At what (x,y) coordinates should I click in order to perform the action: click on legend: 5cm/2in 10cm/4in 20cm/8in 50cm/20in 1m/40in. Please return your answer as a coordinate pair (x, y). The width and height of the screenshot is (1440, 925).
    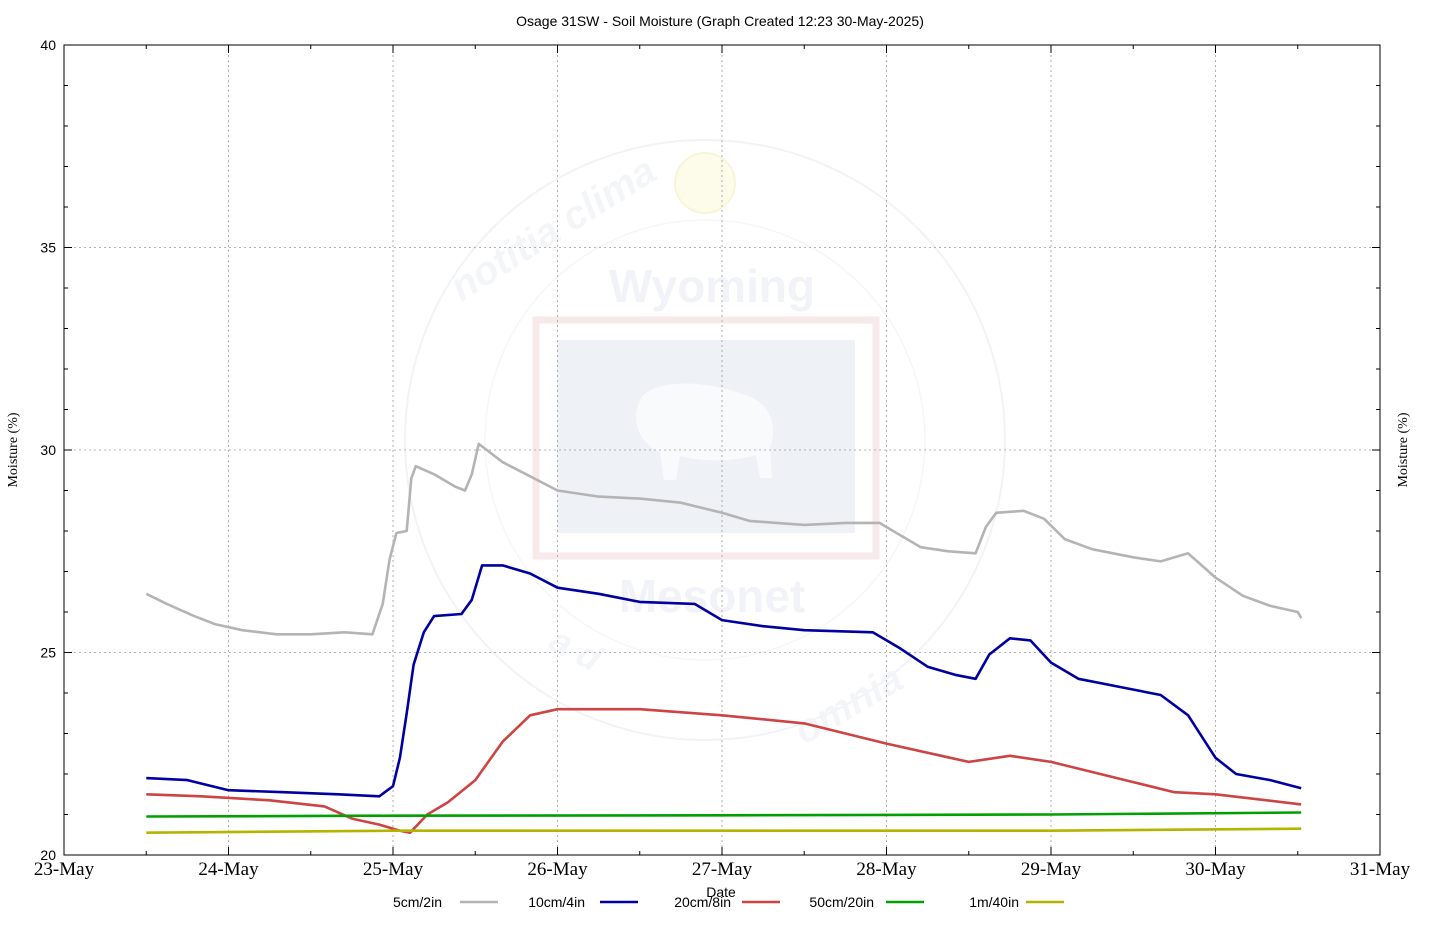
    Looking at the image, I should click on (728, 902).